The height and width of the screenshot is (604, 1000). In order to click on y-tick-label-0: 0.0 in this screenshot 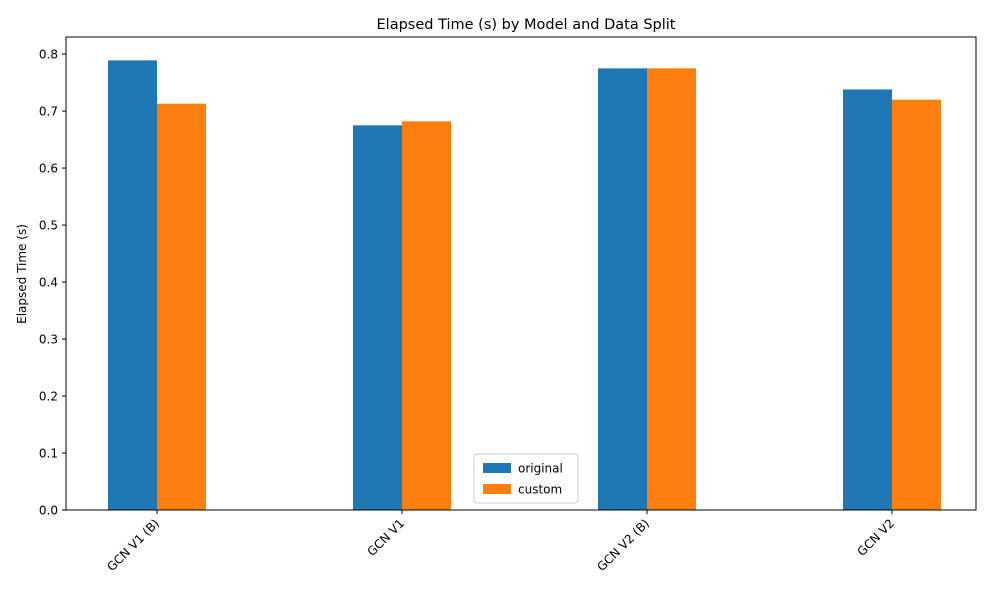, I will do `click(48, 511)`.